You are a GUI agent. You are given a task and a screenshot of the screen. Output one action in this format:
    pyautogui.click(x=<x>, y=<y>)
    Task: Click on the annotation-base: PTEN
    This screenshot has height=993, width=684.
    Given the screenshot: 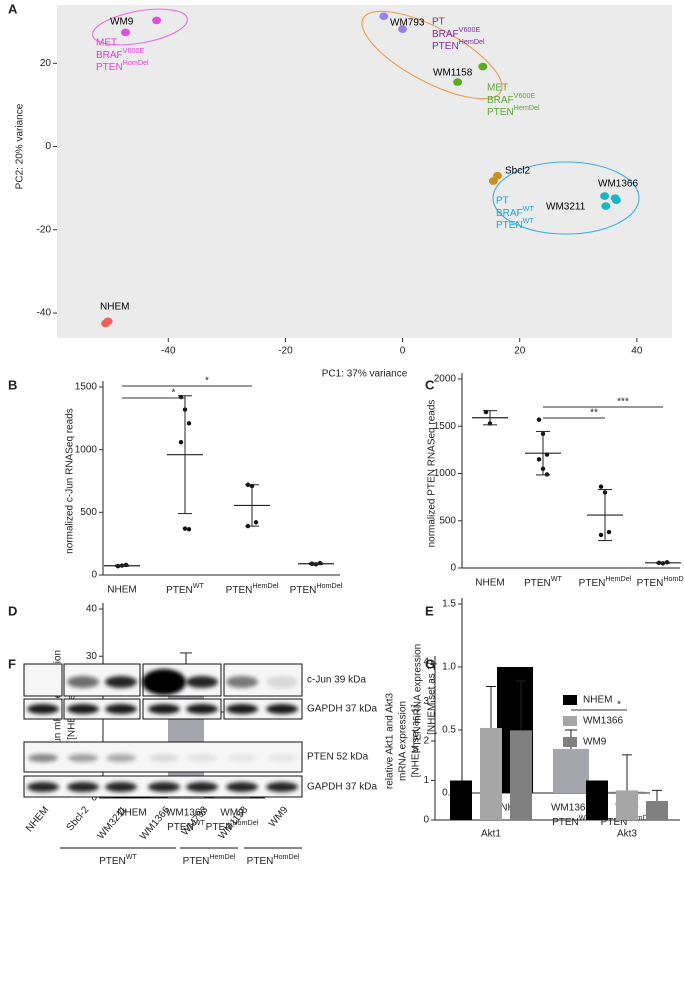 What is the action you would take?
    pyautogui.click(x=500, y=112)
    